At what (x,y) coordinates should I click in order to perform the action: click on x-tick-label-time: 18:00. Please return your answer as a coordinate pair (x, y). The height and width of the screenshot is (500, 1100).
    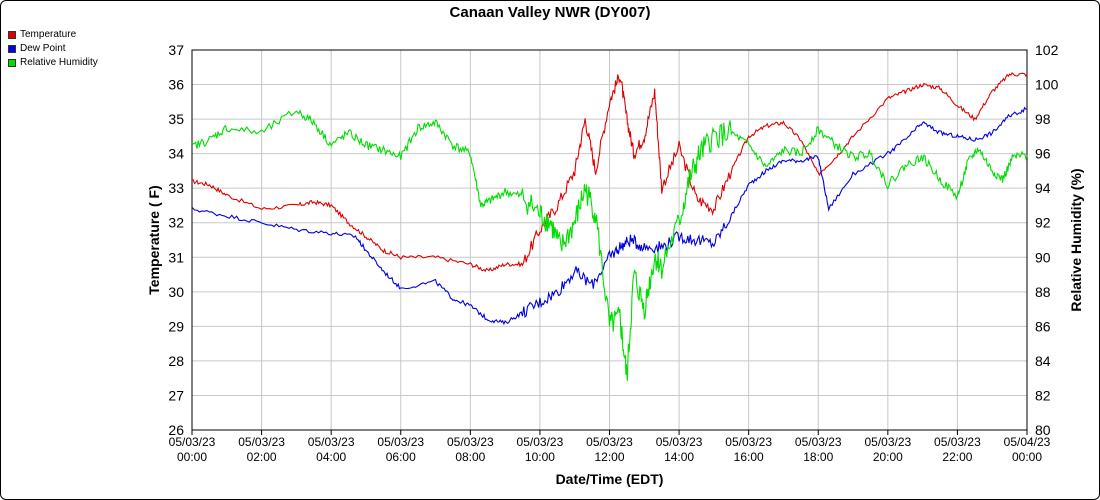
    Looking at the image, I should click on (818, 457).